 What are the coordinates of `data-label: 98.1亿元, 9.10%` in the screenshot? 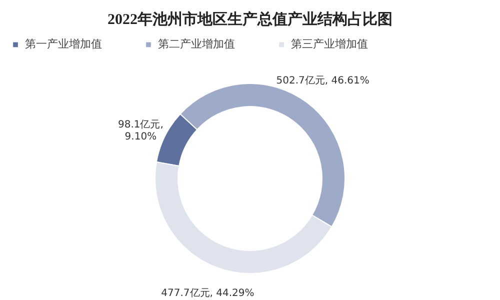 It's located at (141, 130).